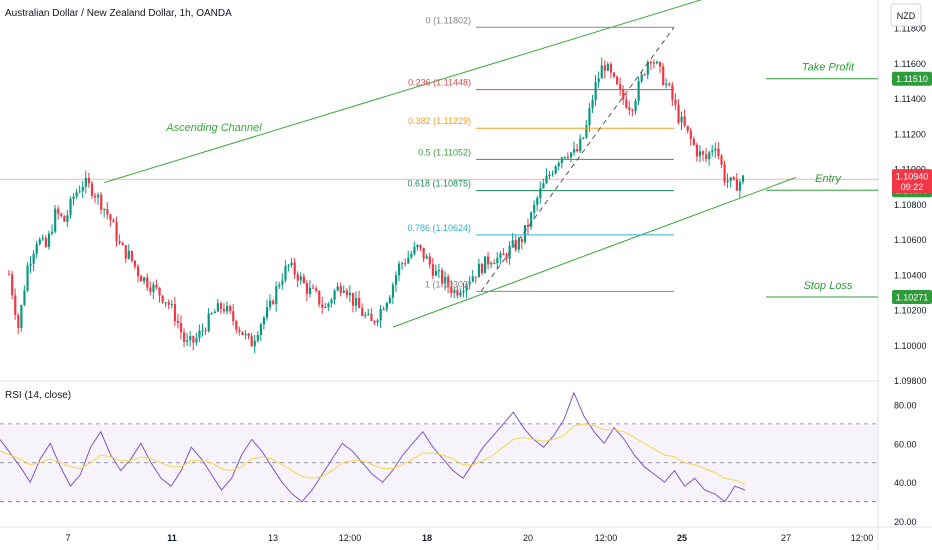 Image resolution: width=932 pixels, height=550 pixels. I want to click on fib-level-label: 0 (1.11802), so click(448, 20).